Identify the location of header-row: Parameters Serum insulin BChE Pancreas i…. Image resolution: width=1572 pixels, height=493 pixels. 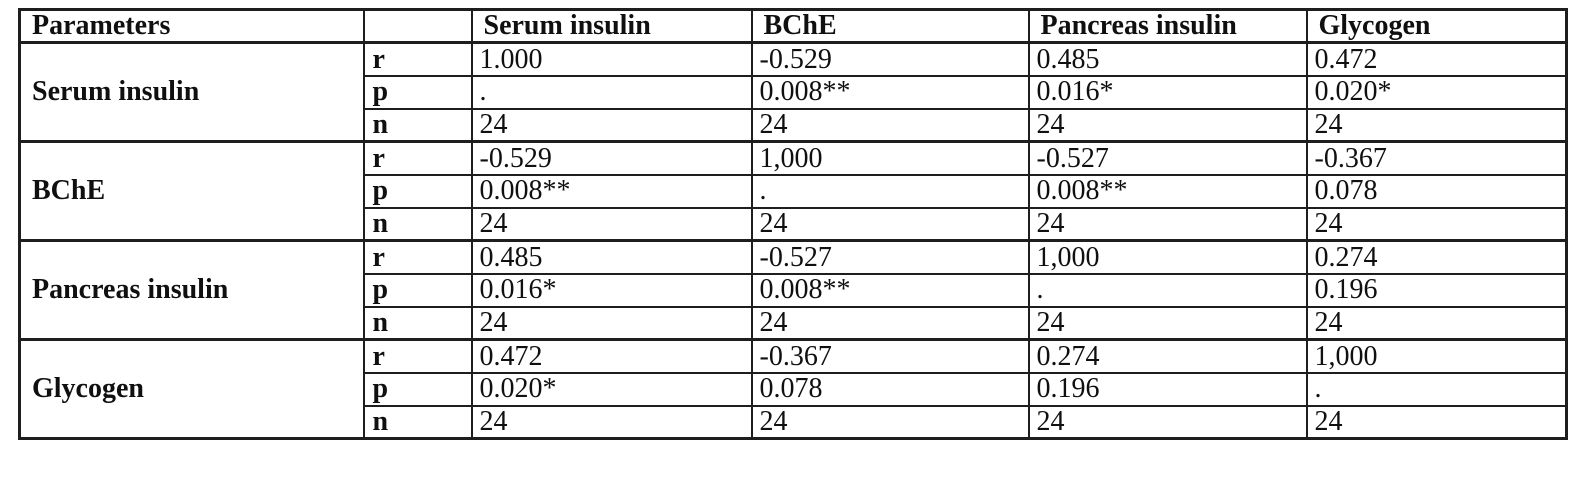
(793, 26).